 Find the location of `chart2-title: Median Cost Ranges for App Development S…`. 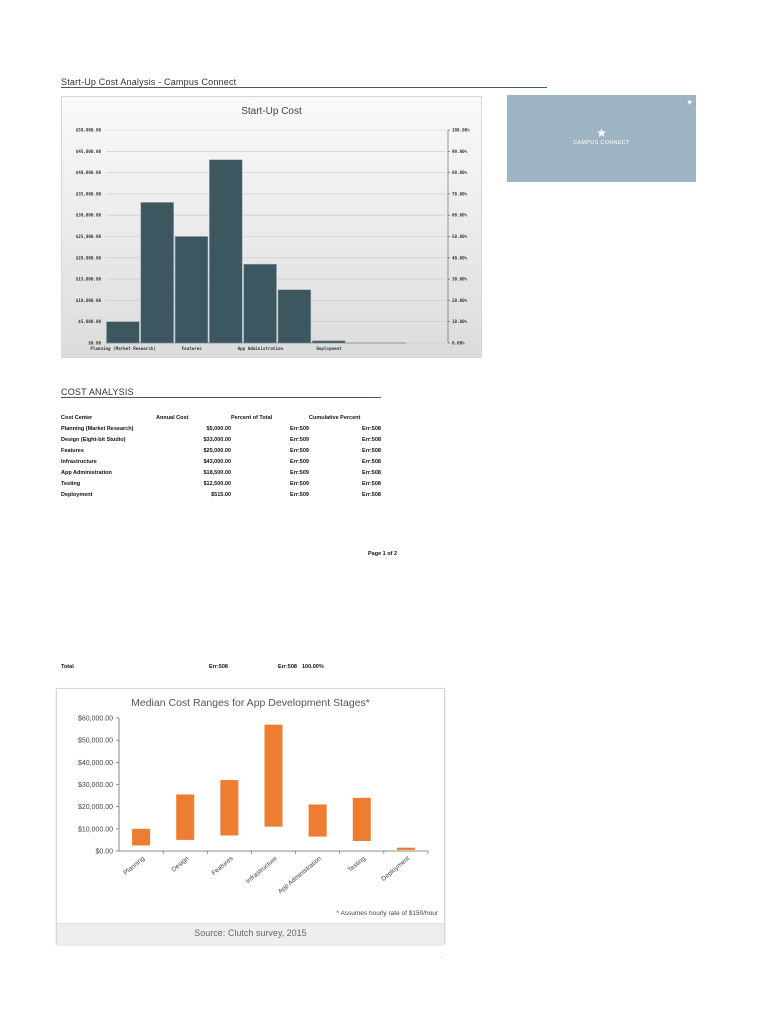

chart2-title: Median Cost Ranges for App Development S… is located at coordinates (250, 703).